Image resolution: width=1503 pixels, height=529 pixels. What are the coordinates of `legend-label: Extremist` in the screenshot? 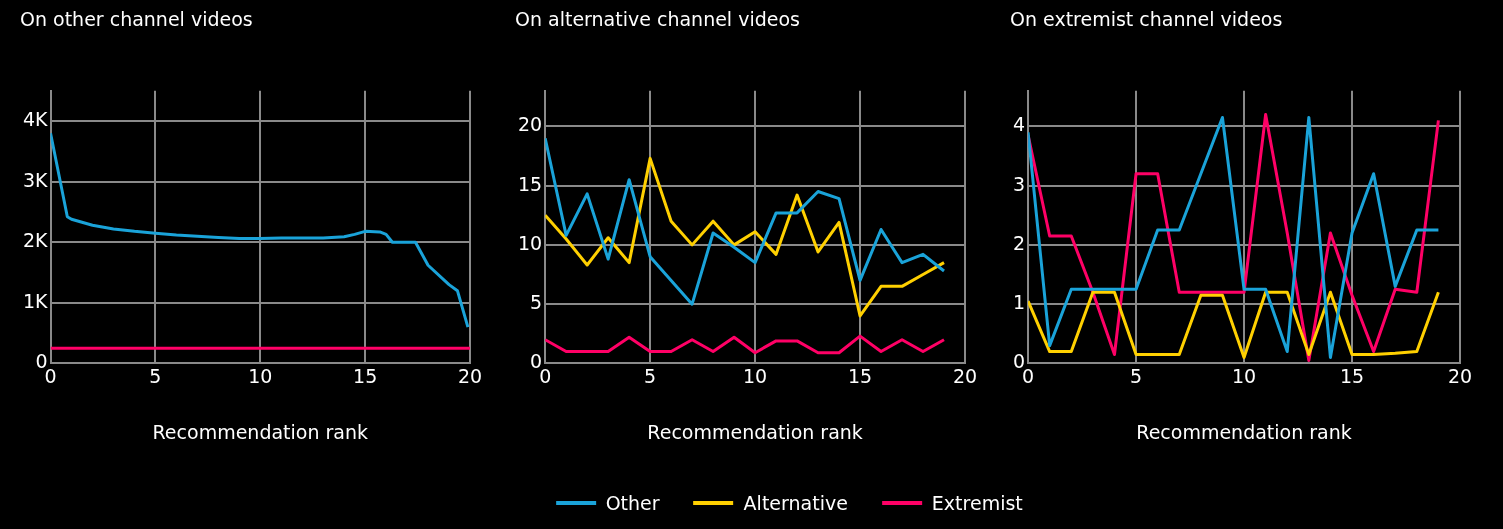 It's located at (977, 503).